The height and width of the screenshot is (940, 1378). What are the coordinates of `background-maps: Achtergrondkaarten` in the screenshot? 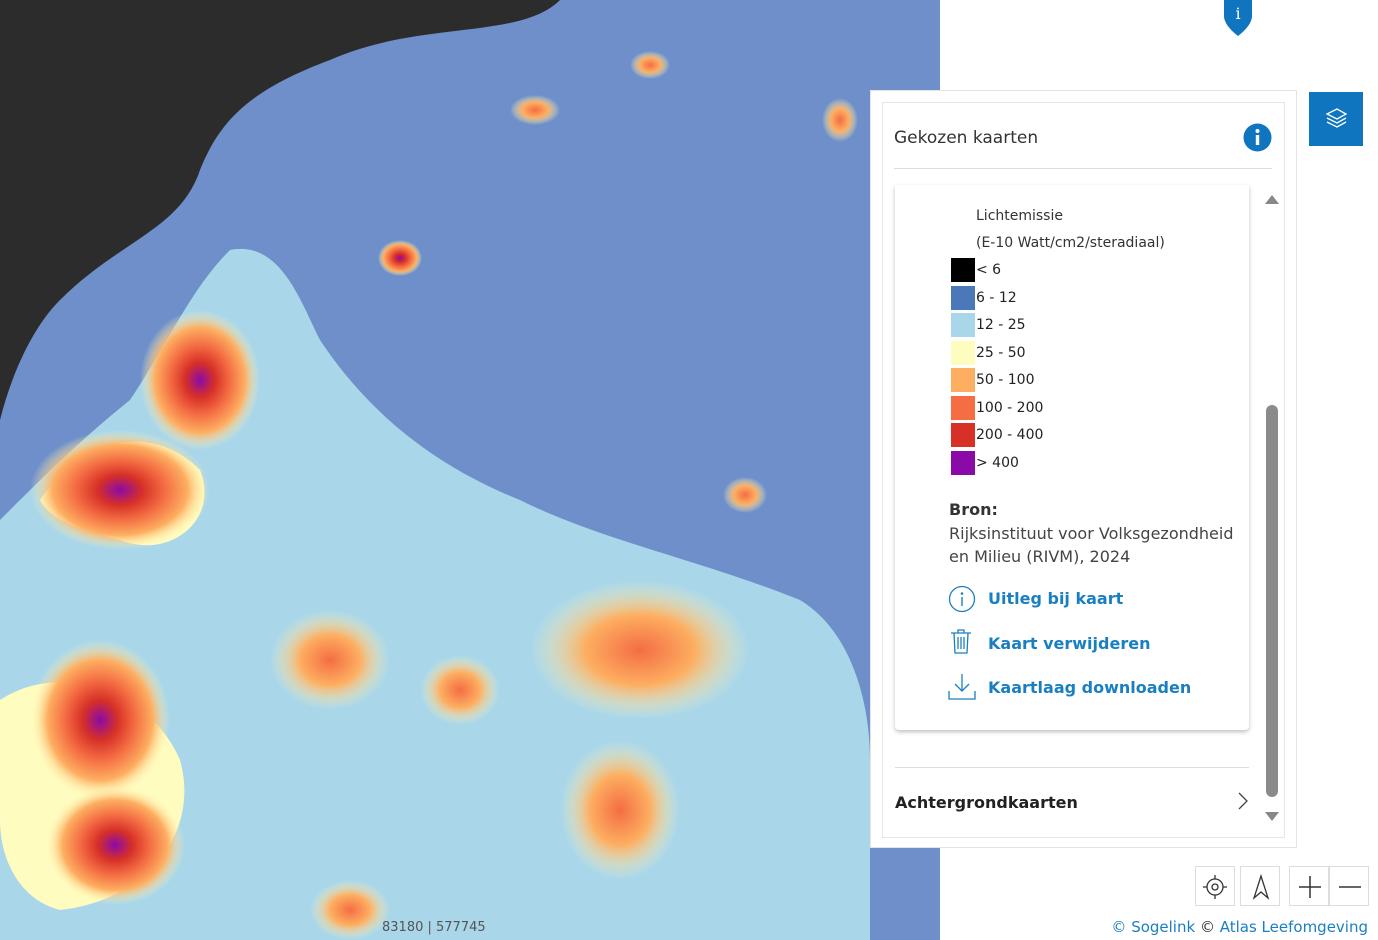 It's located at (986, 802).